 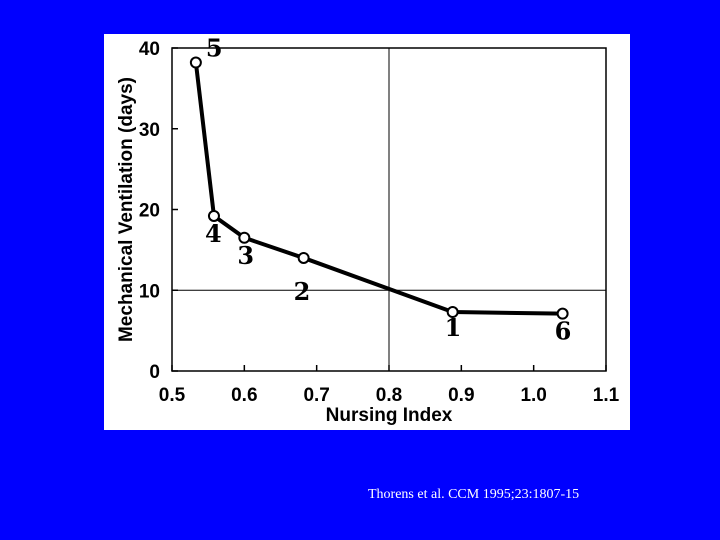 I want to click on x-axis-title: Nursing Index, so click(x=389, y=415).